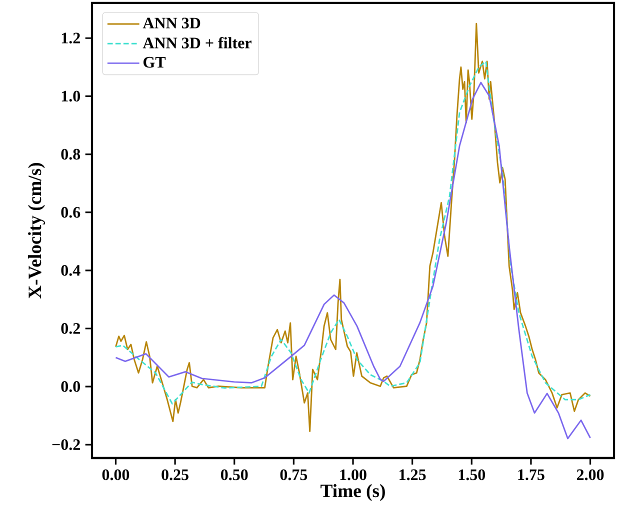 This screenshot has width=634, height=521. Describe the element at coordinates (197, 42) in the screenshot. I see `legend-label: ANN 3D + filter` at that location.